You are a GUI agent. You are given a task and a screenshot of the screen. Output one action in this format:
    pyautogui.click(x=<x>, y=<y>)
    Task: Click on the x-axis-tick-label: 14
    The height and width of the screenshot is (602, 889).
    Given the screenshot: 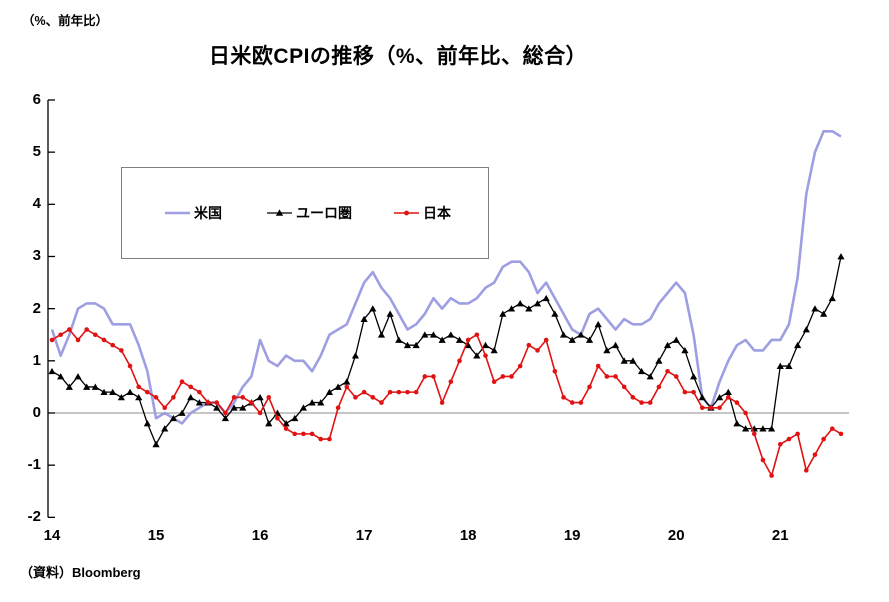 What is the action you would take?
    pyautogui.click(x=52, y=535)
    